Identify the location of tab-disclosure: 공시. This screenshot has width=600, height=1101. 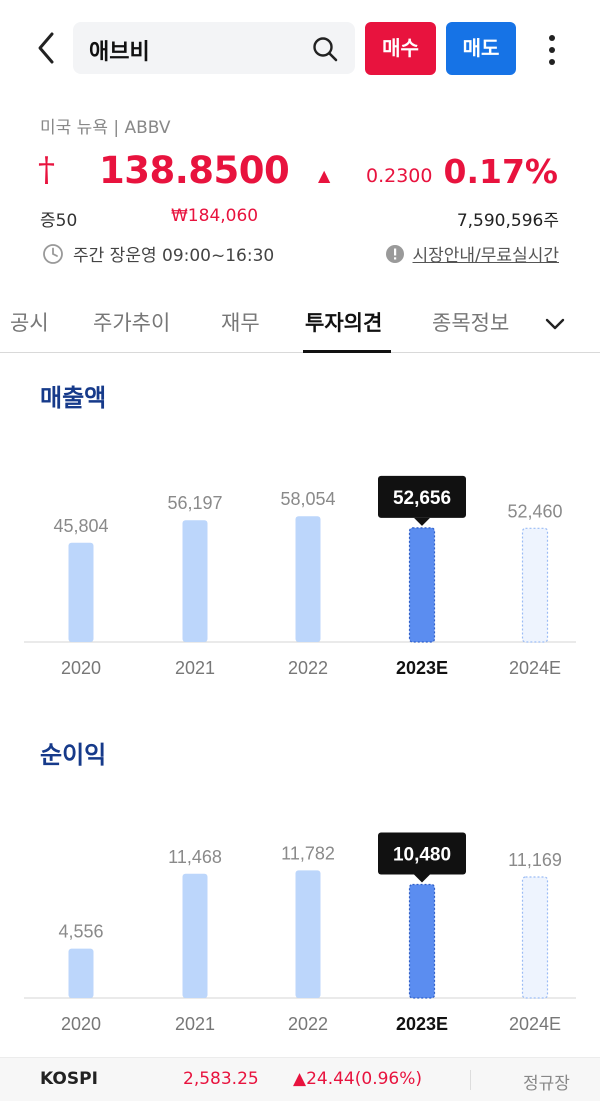
(29, 323).